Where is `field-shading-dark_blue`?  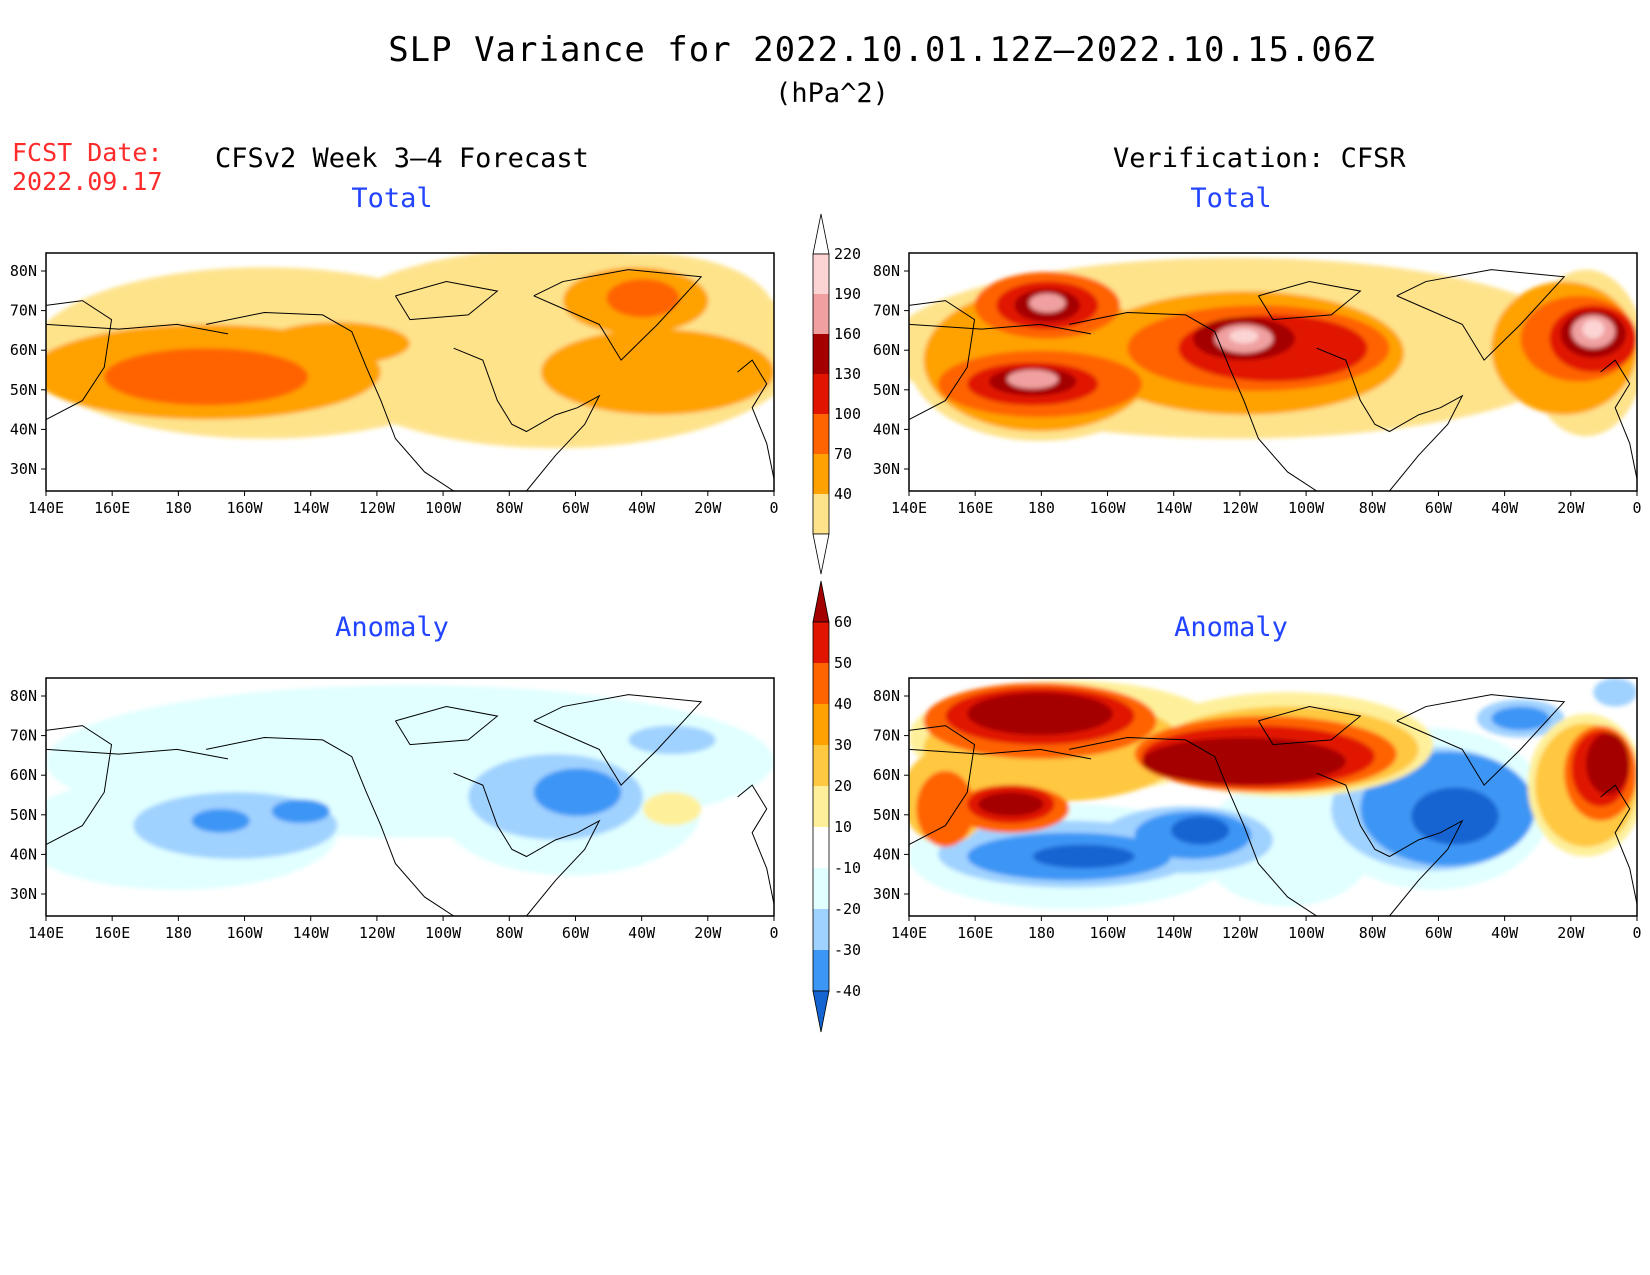 field-shading-dark_blue is located at coordinates (1455, 816).